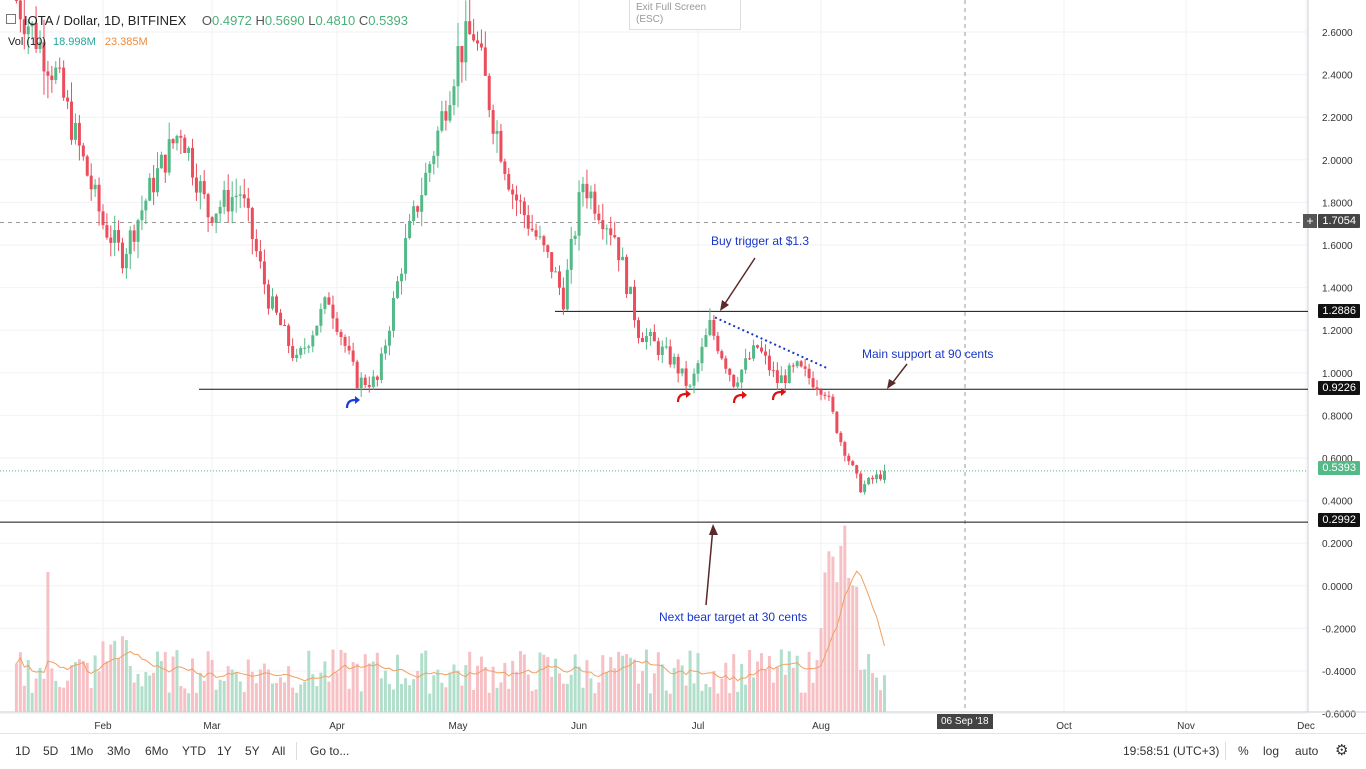 The width and height of the screenshot is (1366, 769). Describe the element at coordinates (252, 751) in the screenshot. I see `tf-5y: 5Y` at that location.